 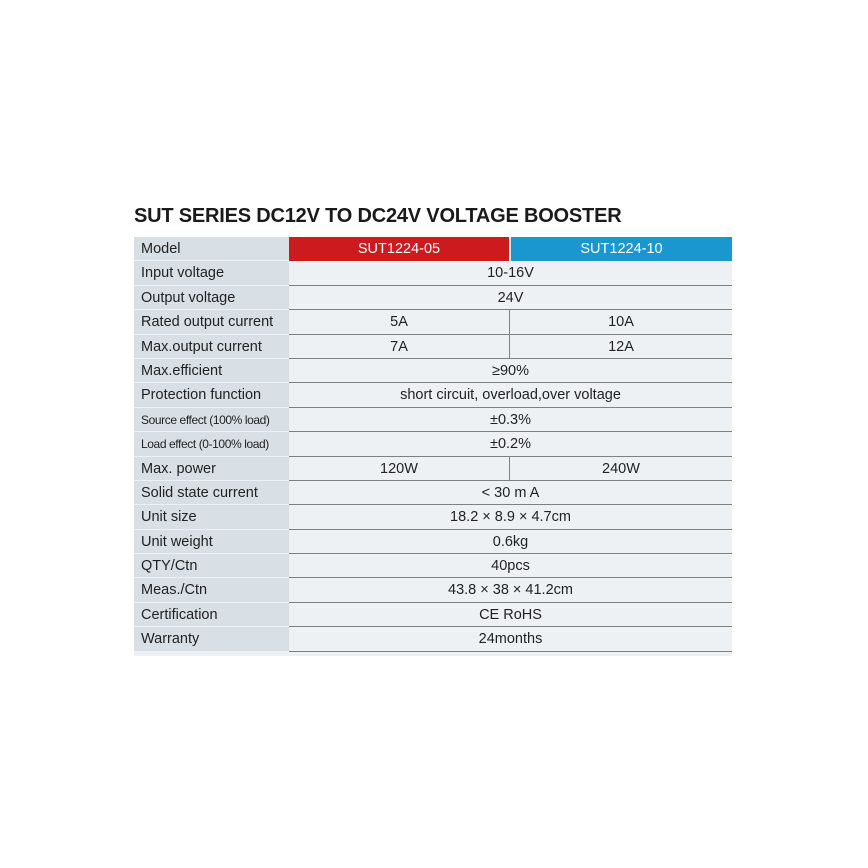 I want to click on table-row: Solid state current < 30 m A, so click(x=433, y=493).